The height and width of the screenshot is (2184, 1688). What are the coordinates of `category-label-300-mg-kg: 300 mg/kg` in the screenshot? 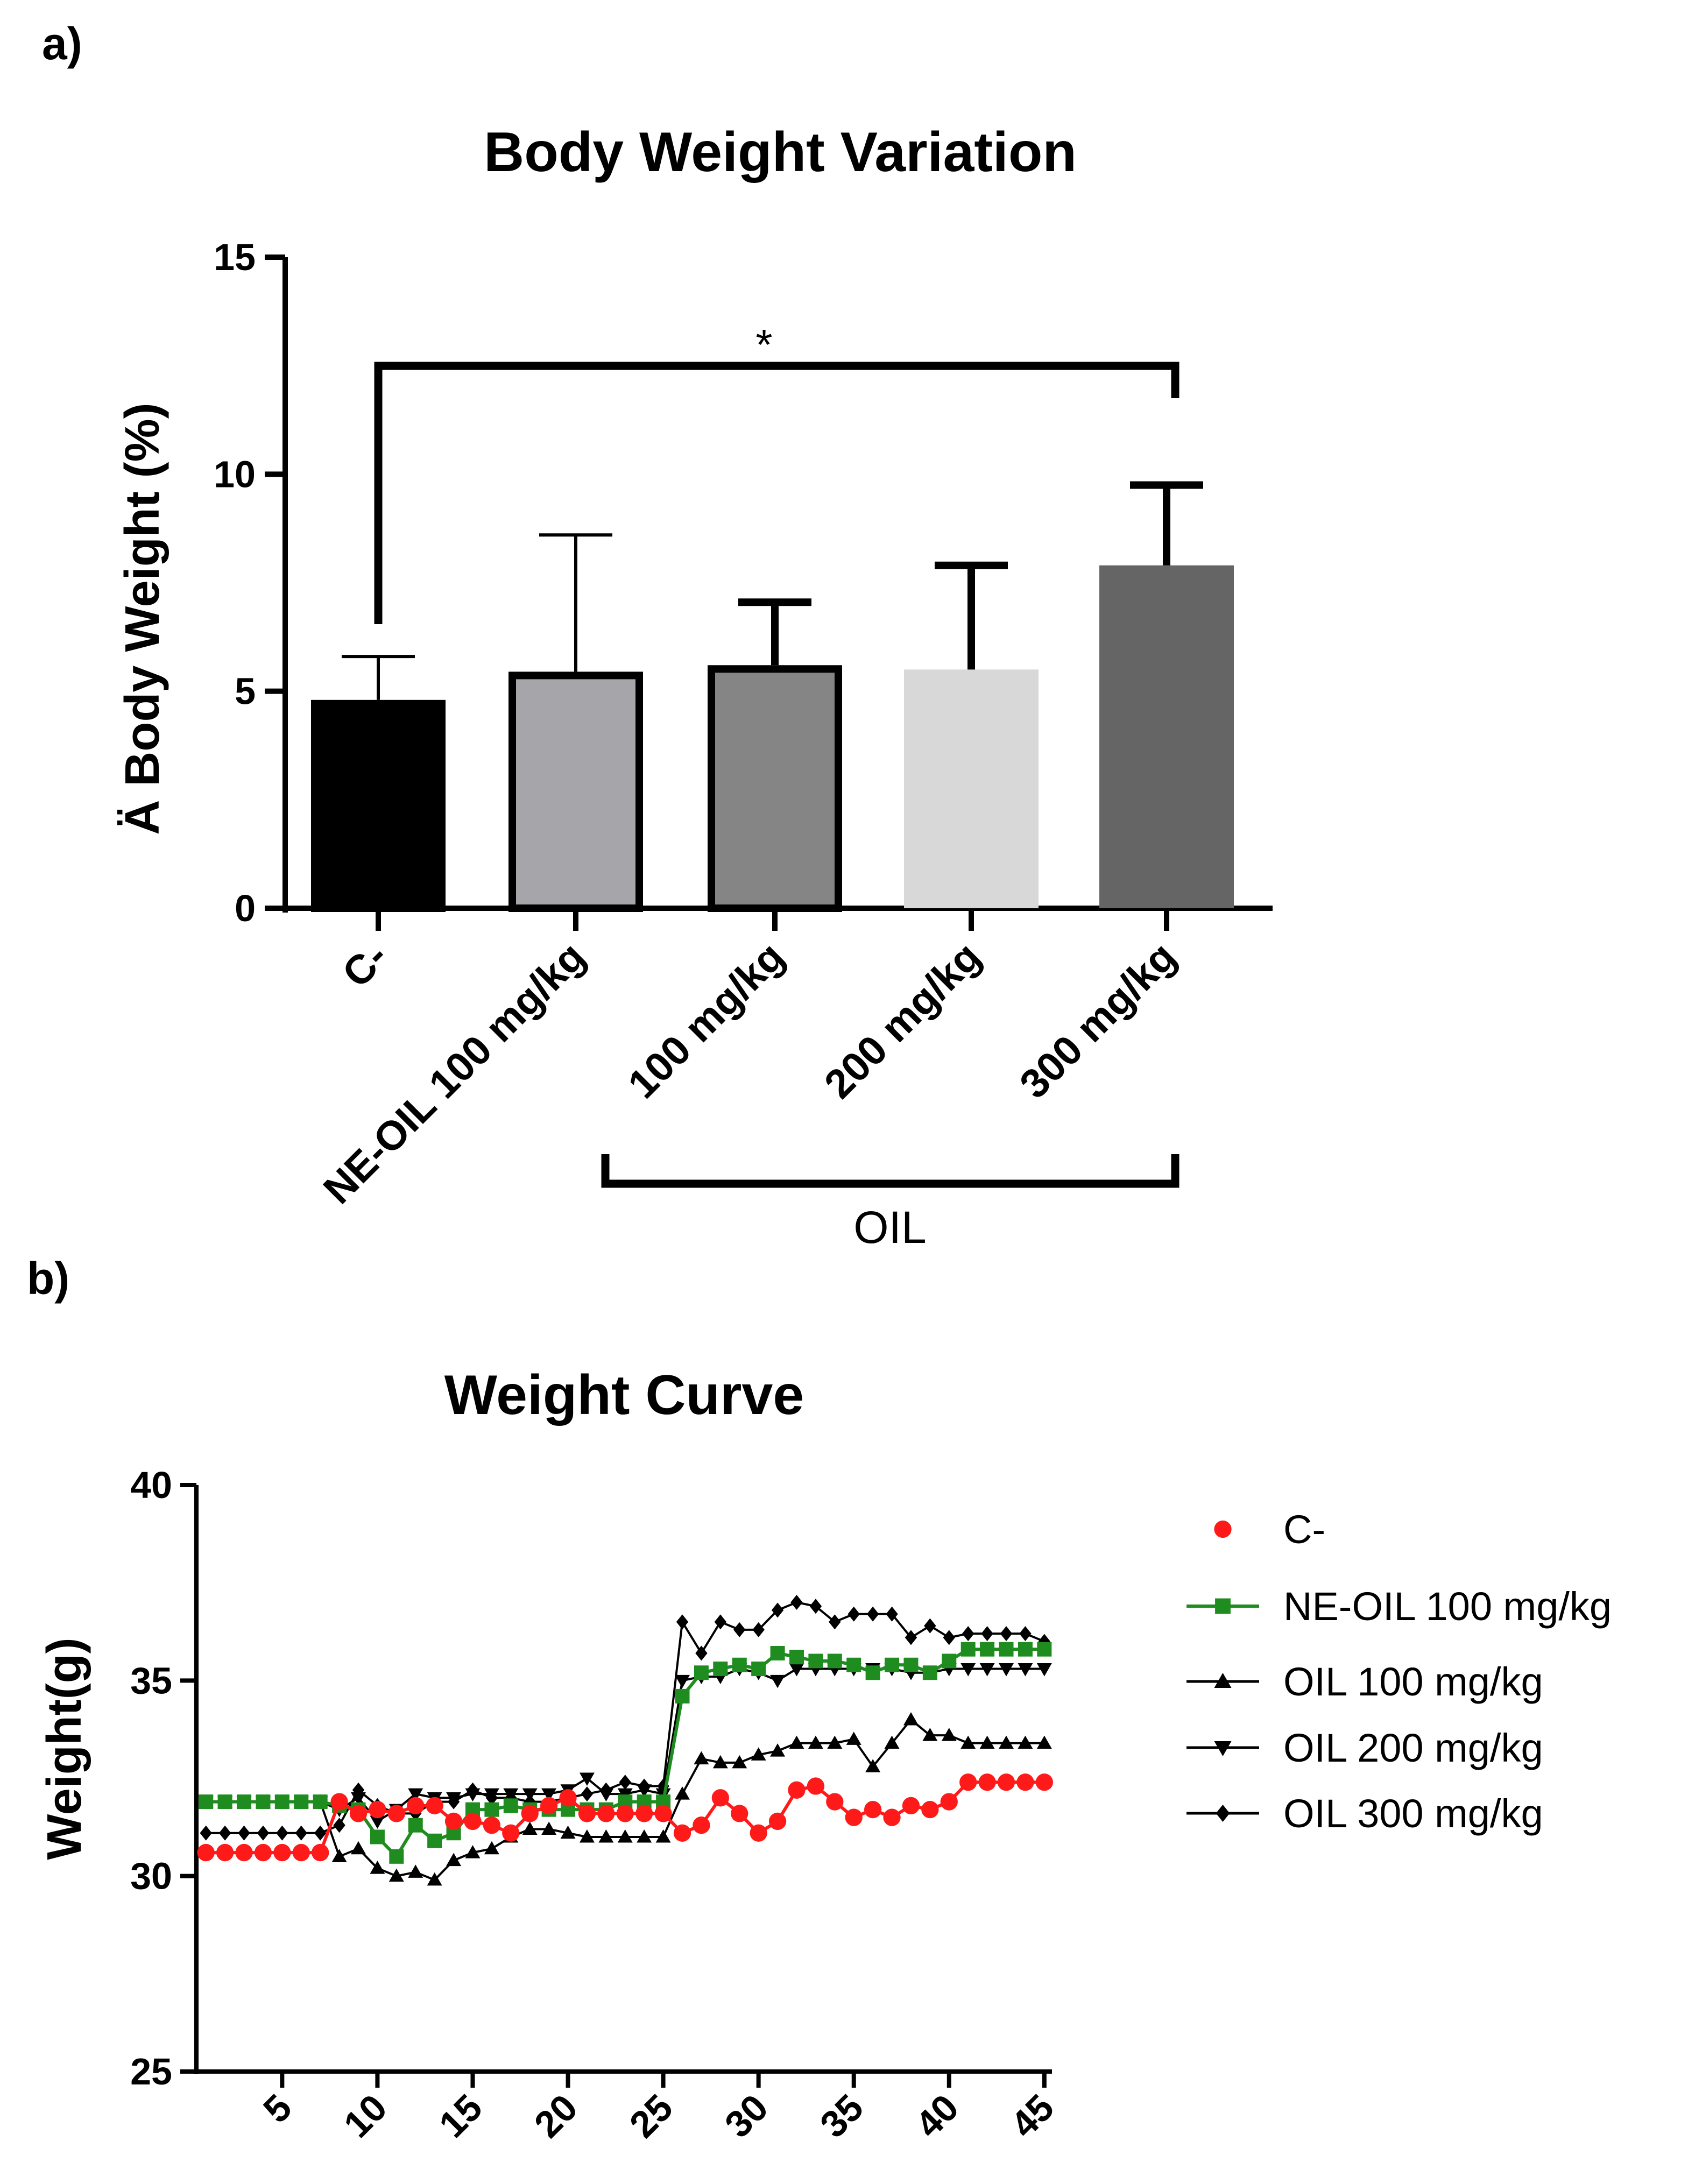 It's located at (1098, 1021).